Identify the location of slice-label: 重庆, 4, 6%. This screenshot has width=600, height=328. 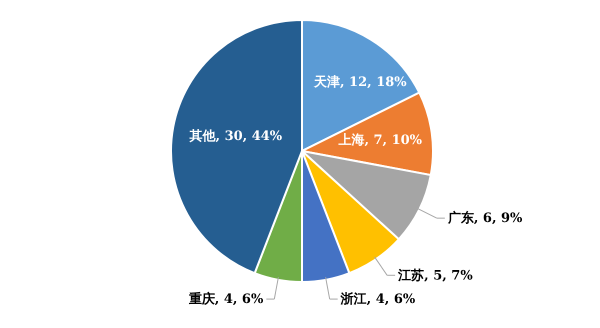
(226, 299).